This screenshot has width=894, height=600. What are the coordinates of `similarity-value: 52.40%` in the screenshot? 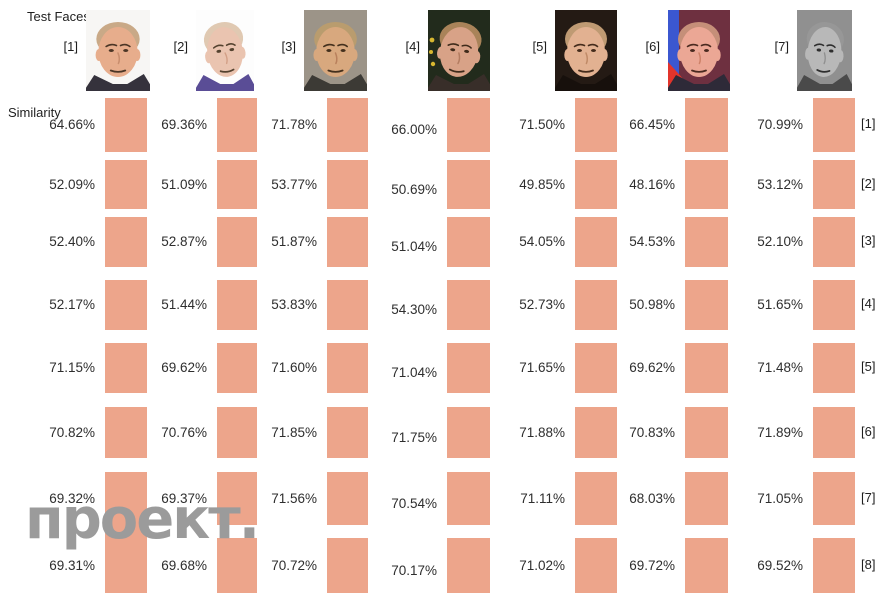 It's located at (72, 241).